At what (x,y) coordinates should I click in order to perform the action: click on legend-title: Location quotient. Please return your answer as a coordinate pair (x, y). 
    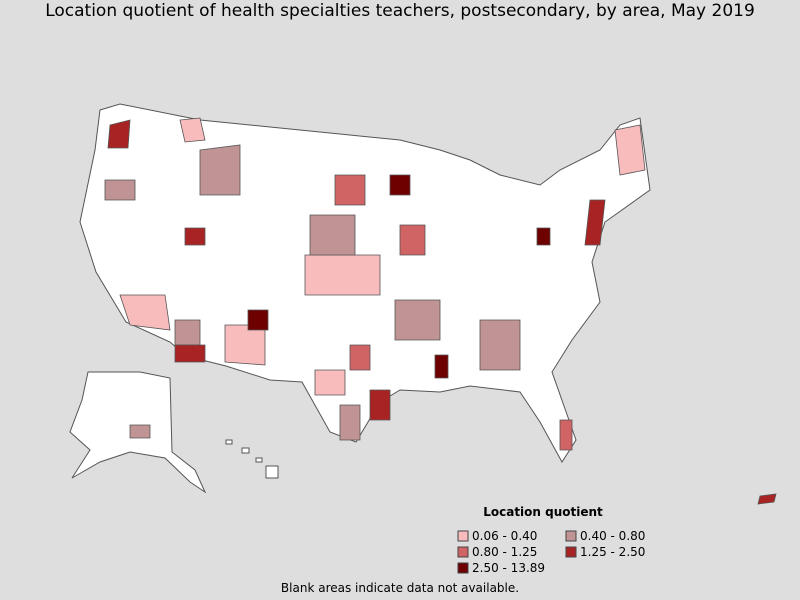
    Looking at the image, I should click on (543, 512).